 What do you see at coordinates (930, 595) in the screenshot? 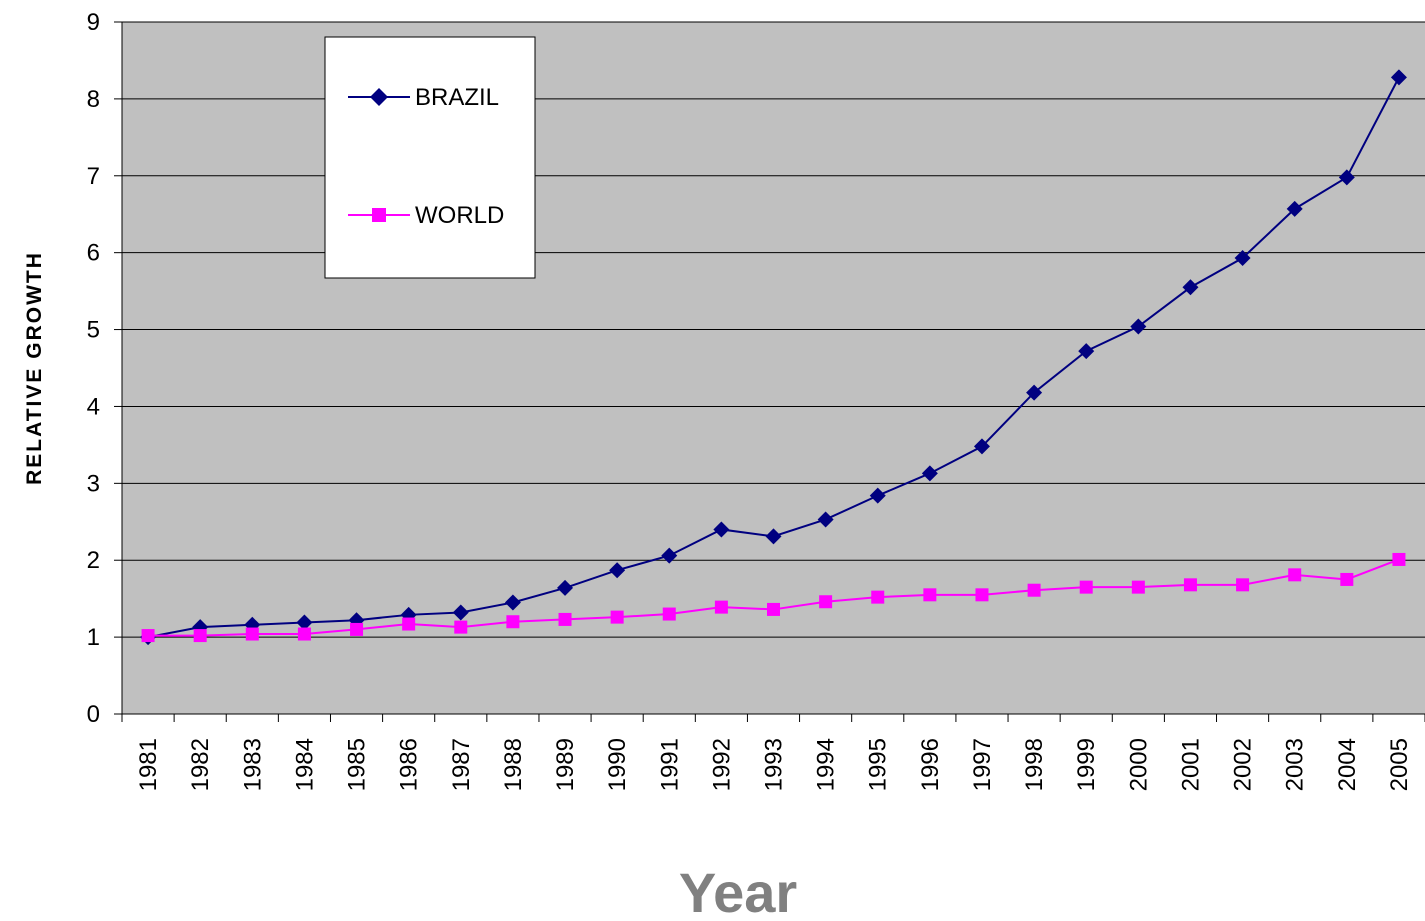
I see `point-world-1996` at bounding box center [930, 595].